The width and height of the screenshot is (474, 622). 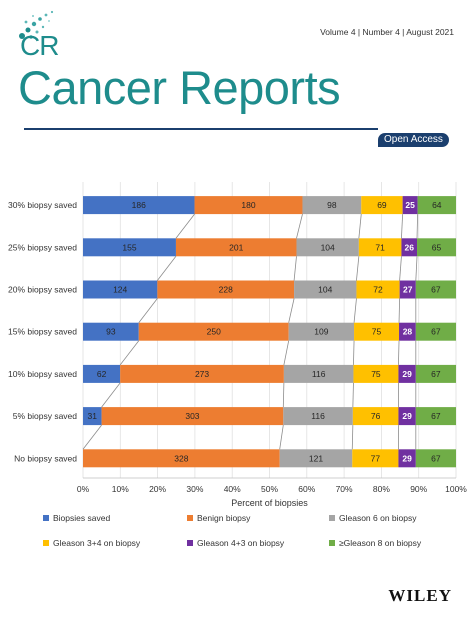 I want to click on data-label: 328, so click(x=181, y=458).